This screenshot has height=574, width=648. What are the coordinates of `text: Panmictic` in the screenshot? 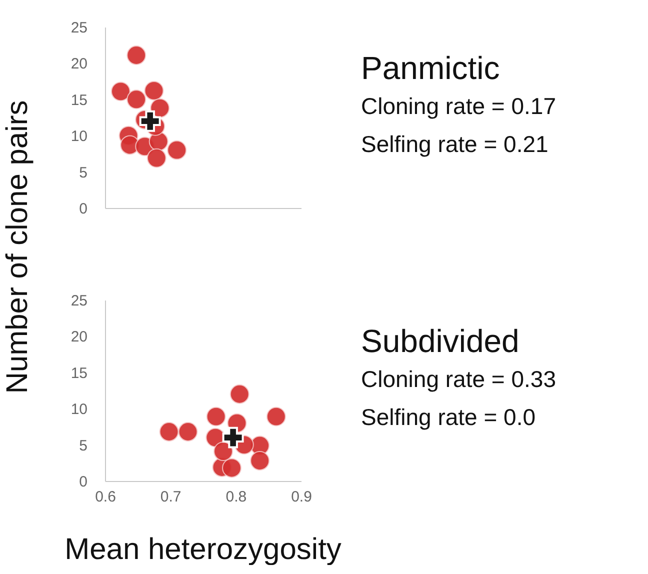 It's located at (430, 68).